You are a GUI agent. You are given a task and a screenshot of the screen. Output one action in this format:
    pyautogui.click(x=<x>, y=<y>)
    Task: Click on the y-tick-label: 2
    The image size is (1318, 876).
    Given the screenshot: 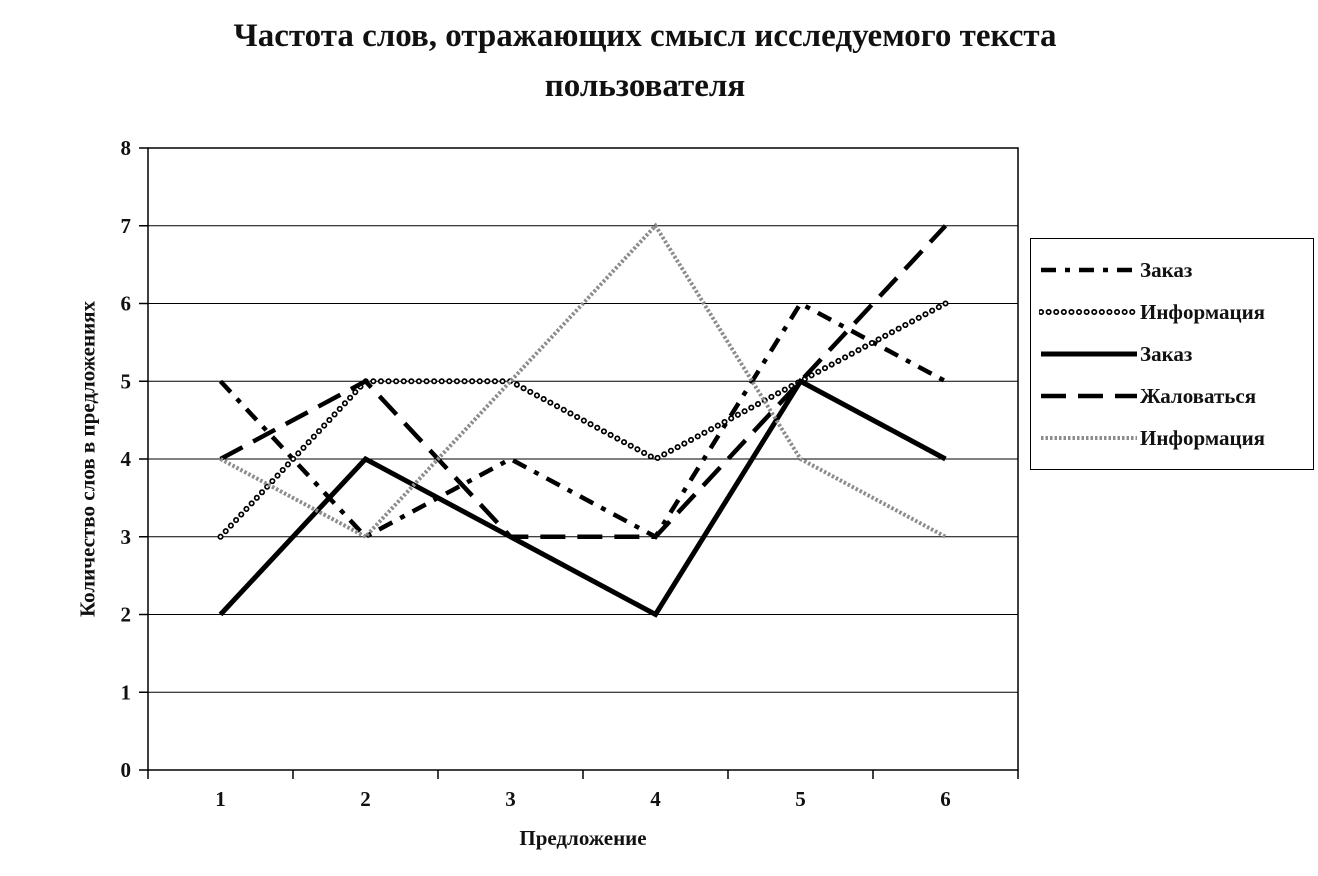 What is the action you would take?
    pyautogui.click(x=126, y=615)
    